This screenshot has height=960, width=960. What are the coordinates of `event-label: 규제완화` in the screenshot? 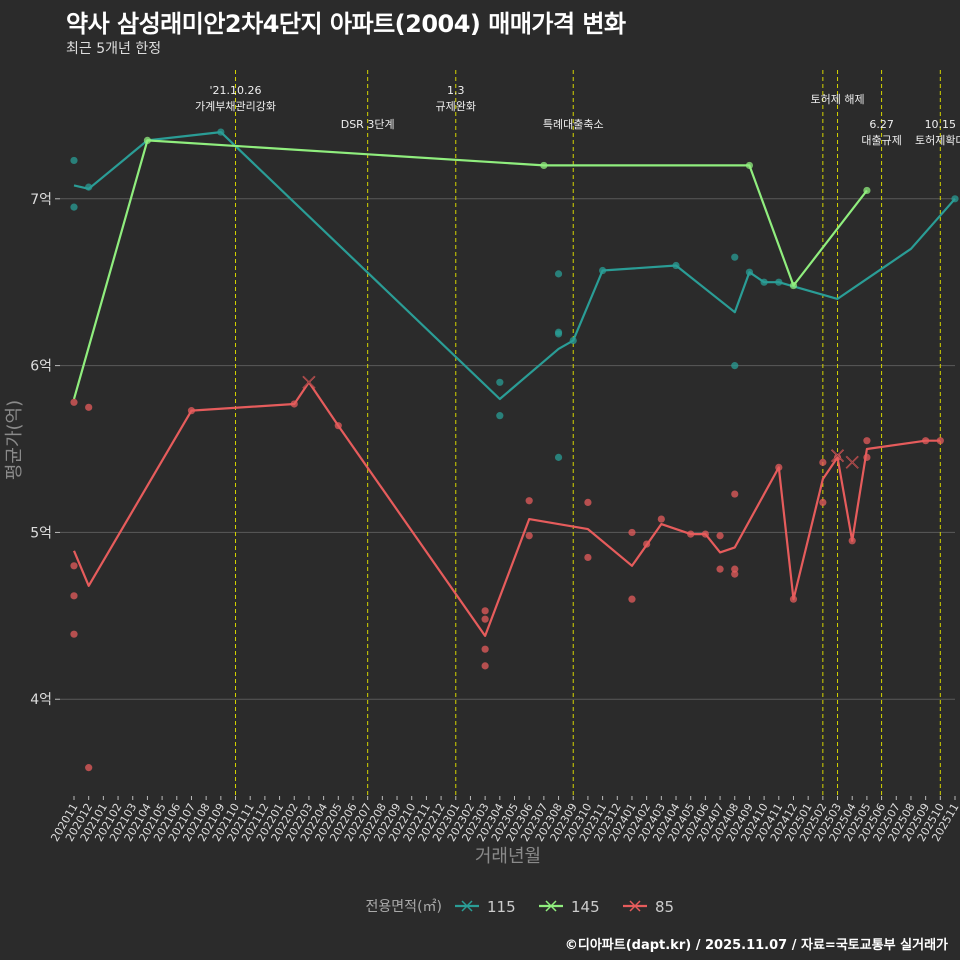 It's located at (456, 106).